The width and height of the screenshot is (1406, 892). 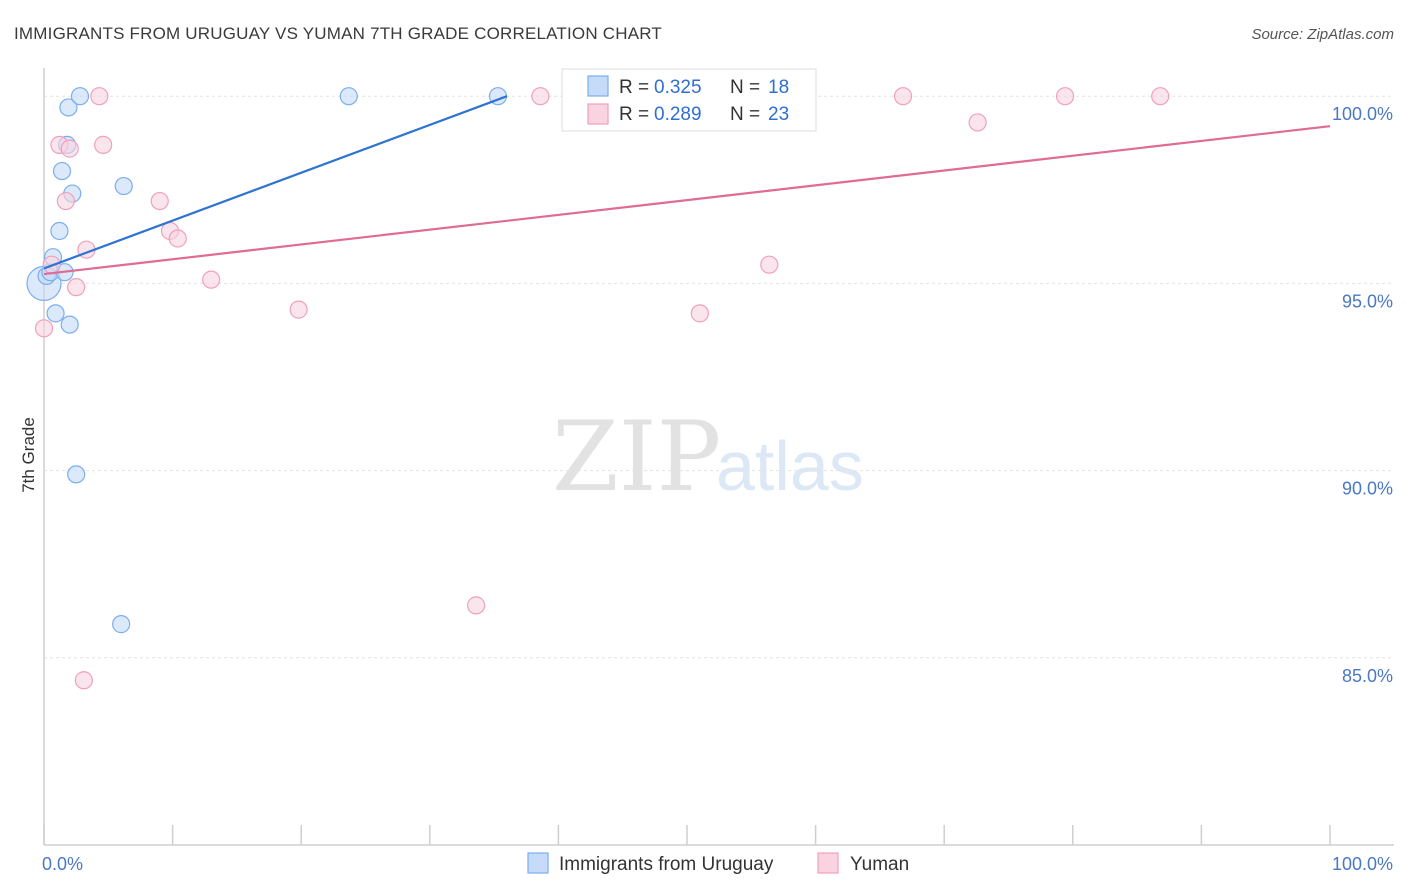 What do you see at coordinates (689, 100) in the screenshot?
I see `stats-legend: R = 0.325 N = 18 R = 0.289 N = 23` at bounding box center [689, 100].